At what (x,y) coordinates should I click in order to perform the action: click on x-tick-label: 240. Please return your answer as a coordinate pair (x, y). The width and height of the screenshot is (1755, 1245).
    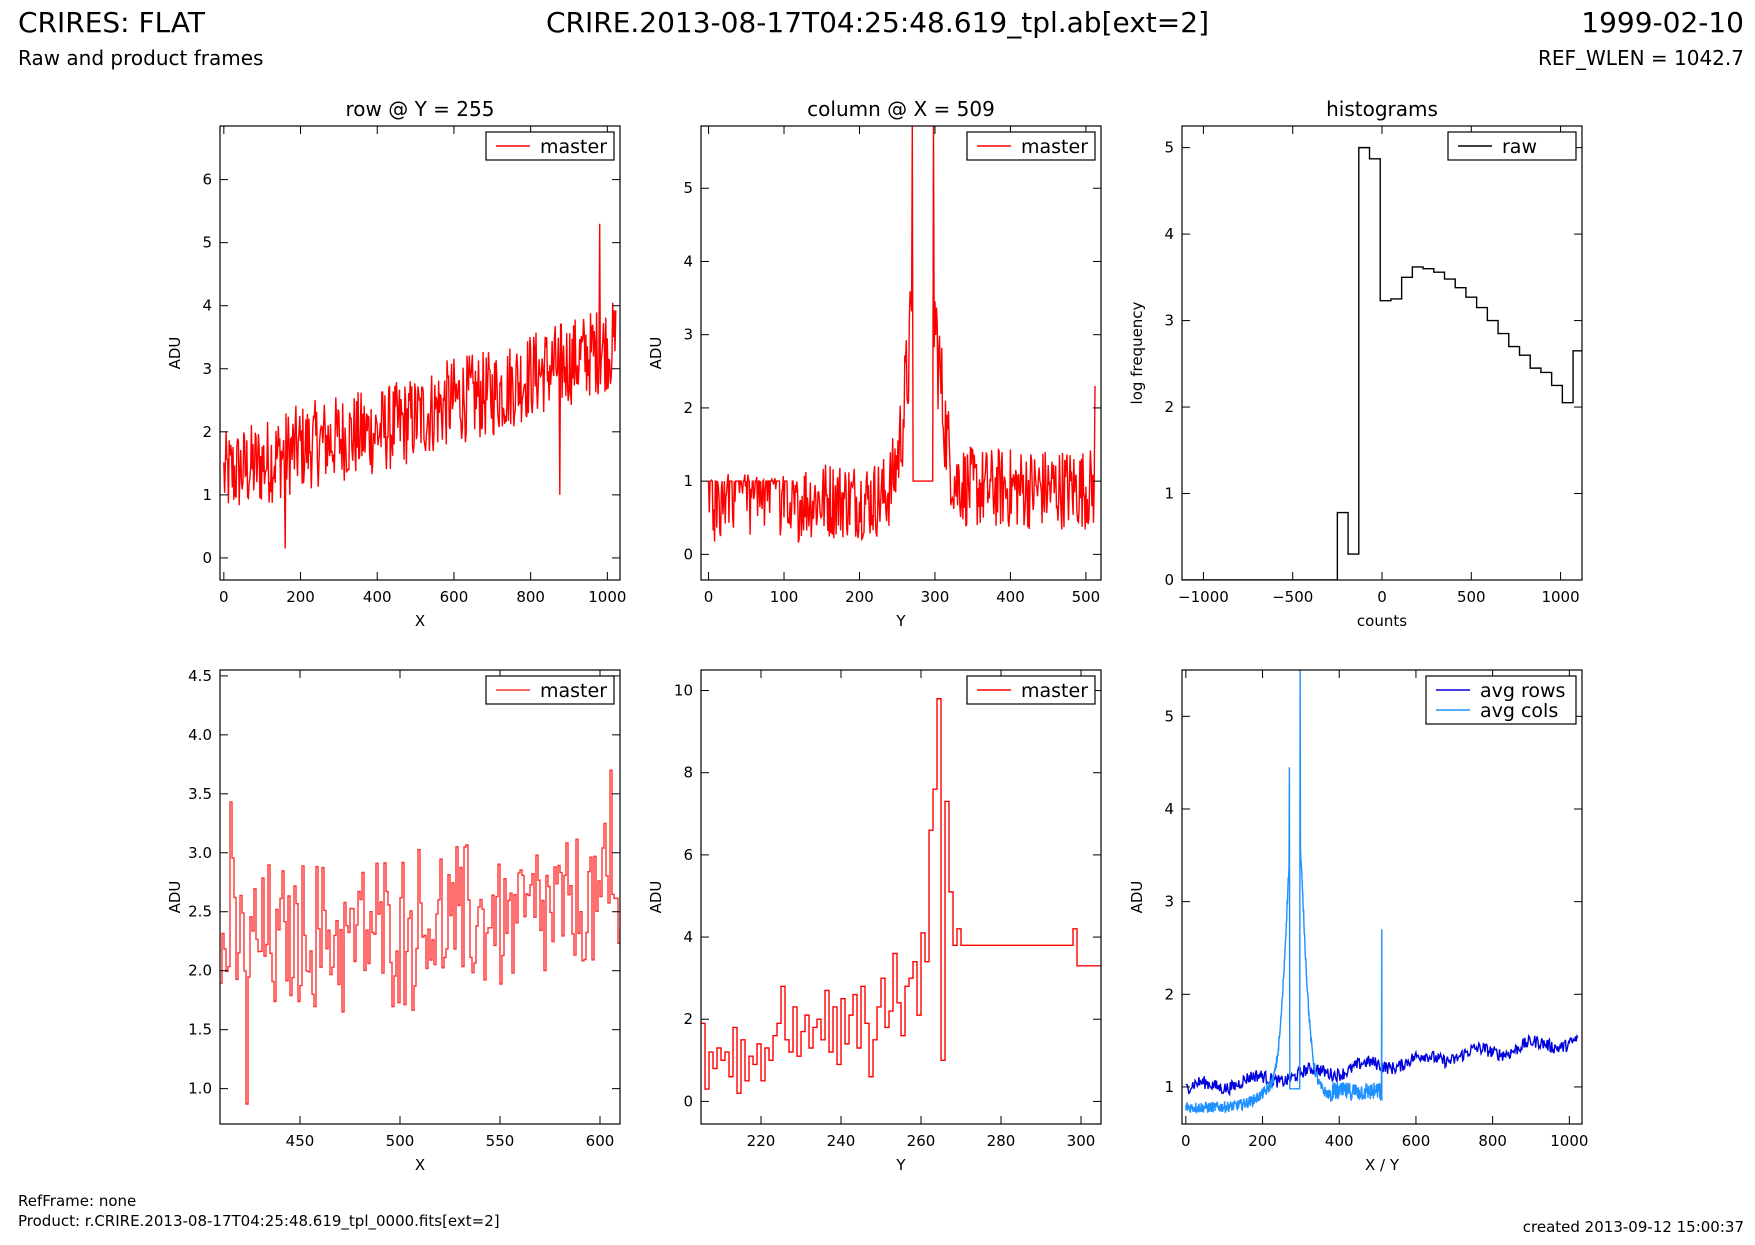
    Looking at the image, I should click on (841, 1141).